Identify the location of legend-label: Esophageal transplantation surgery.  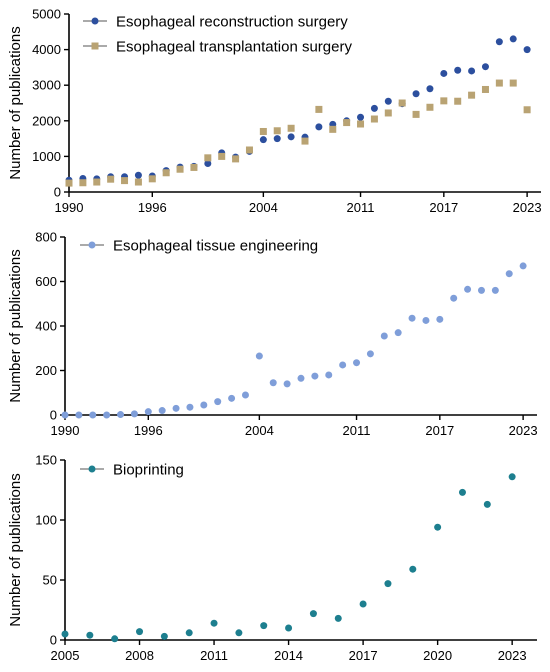
(234, 47).